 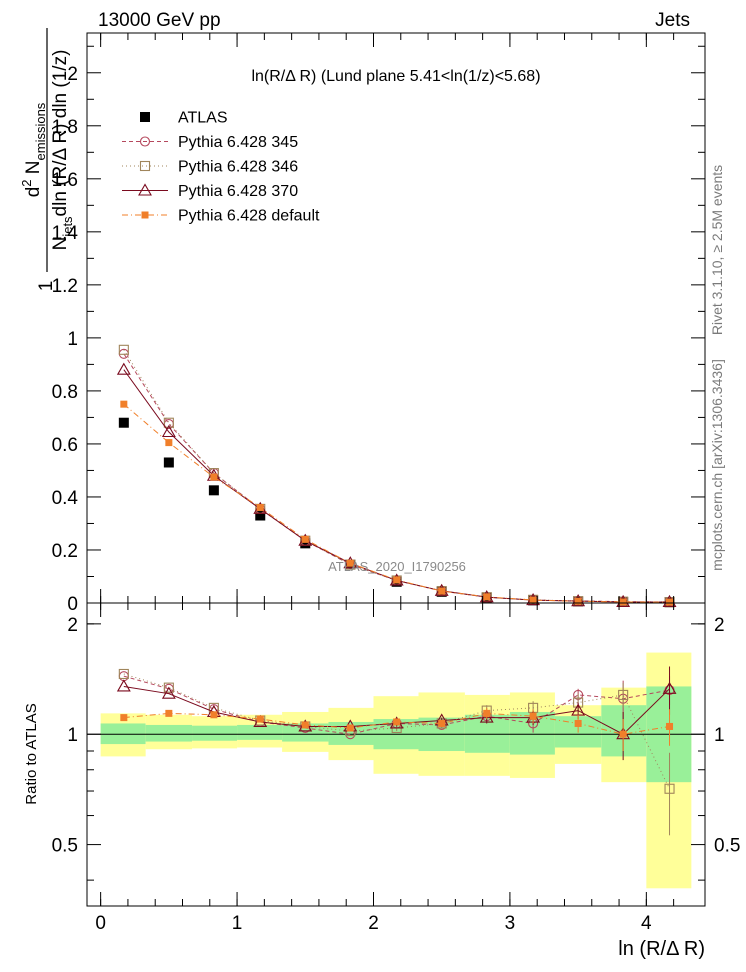 I want to click on series-line, so click(x=396, y=731).